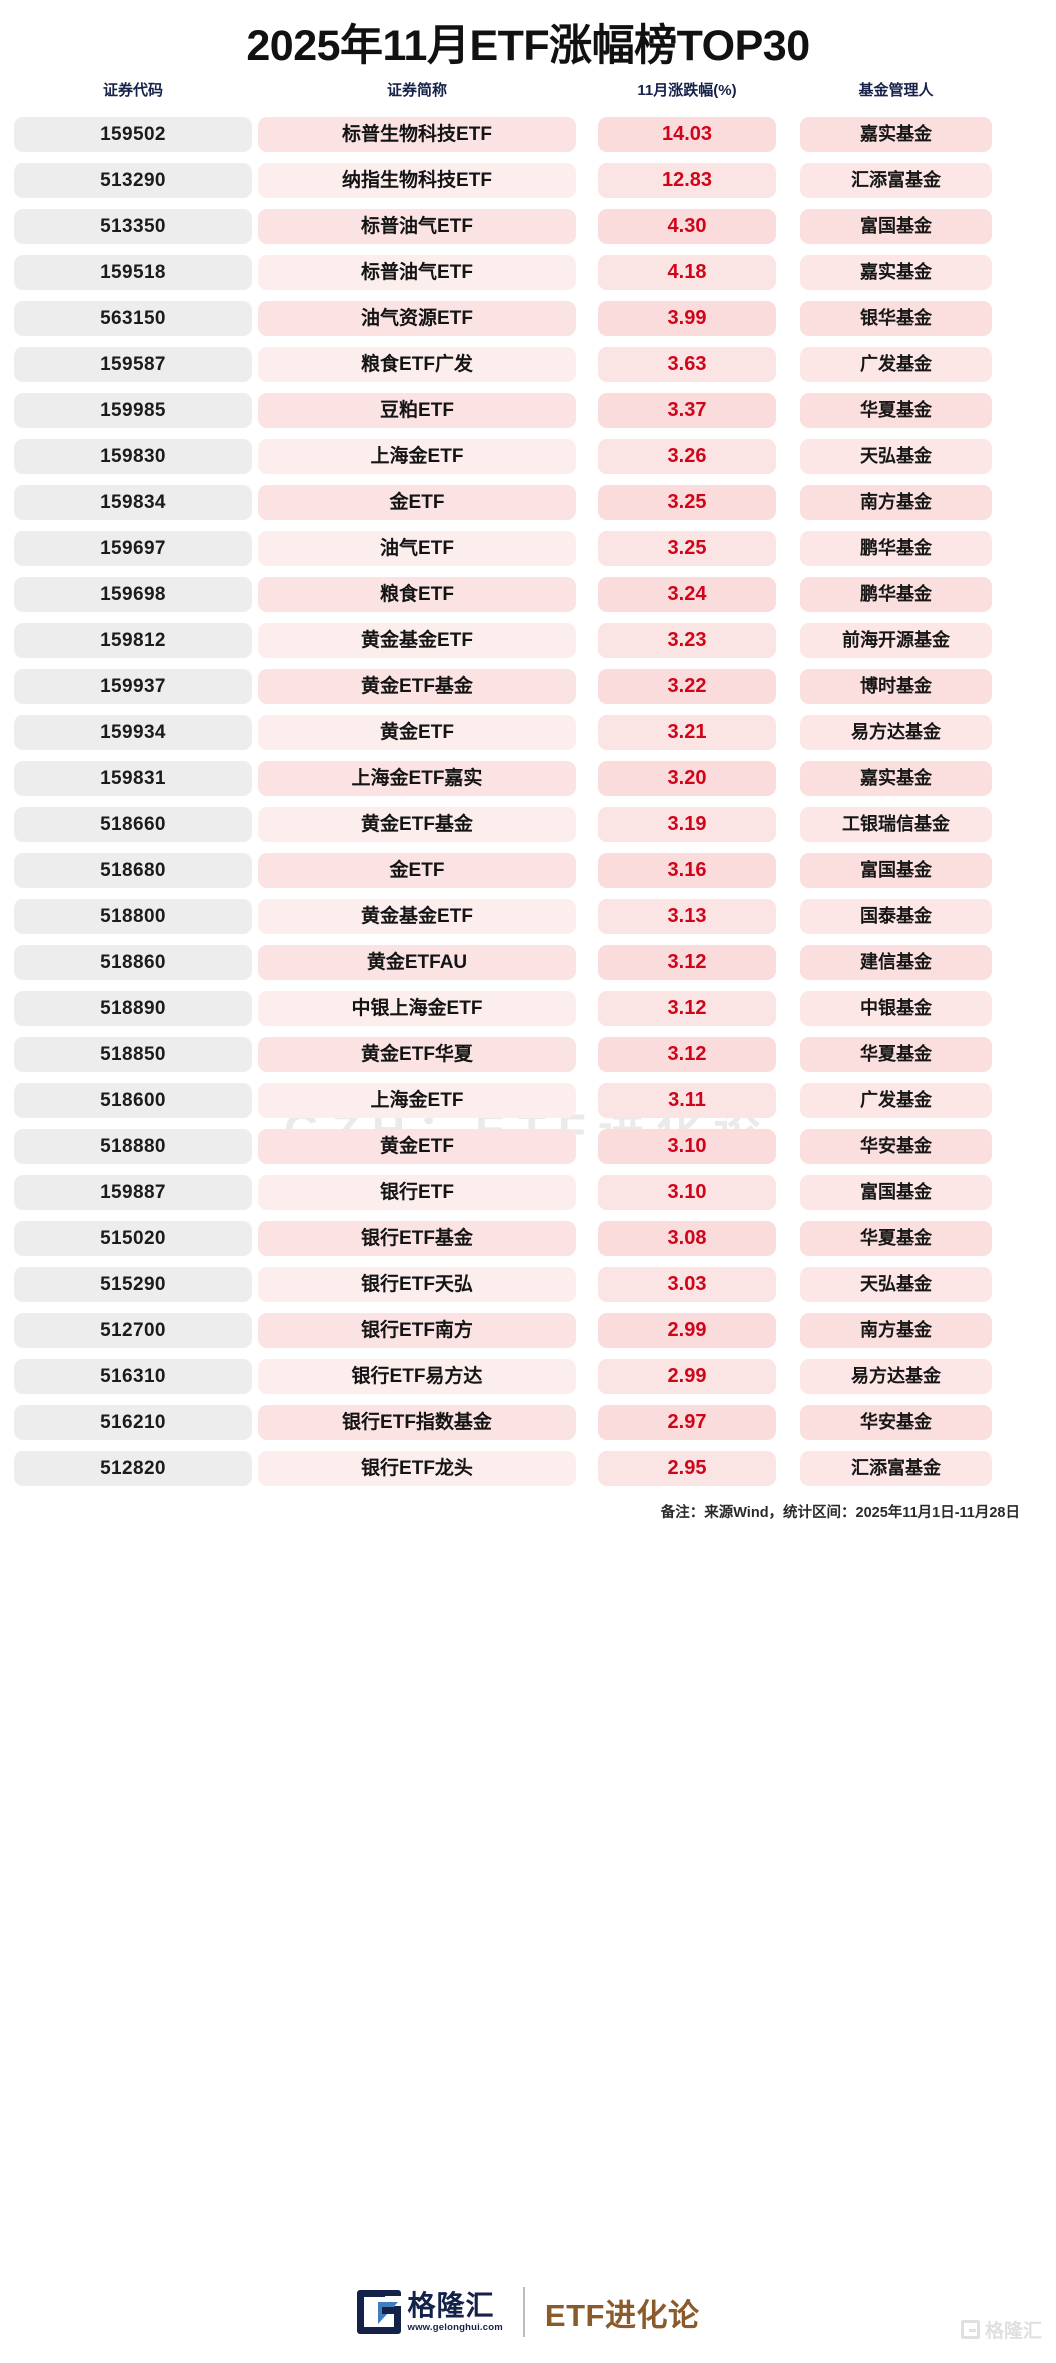  I want to click on cell-security-name: 黄金基金ETF, so click(417, 916).